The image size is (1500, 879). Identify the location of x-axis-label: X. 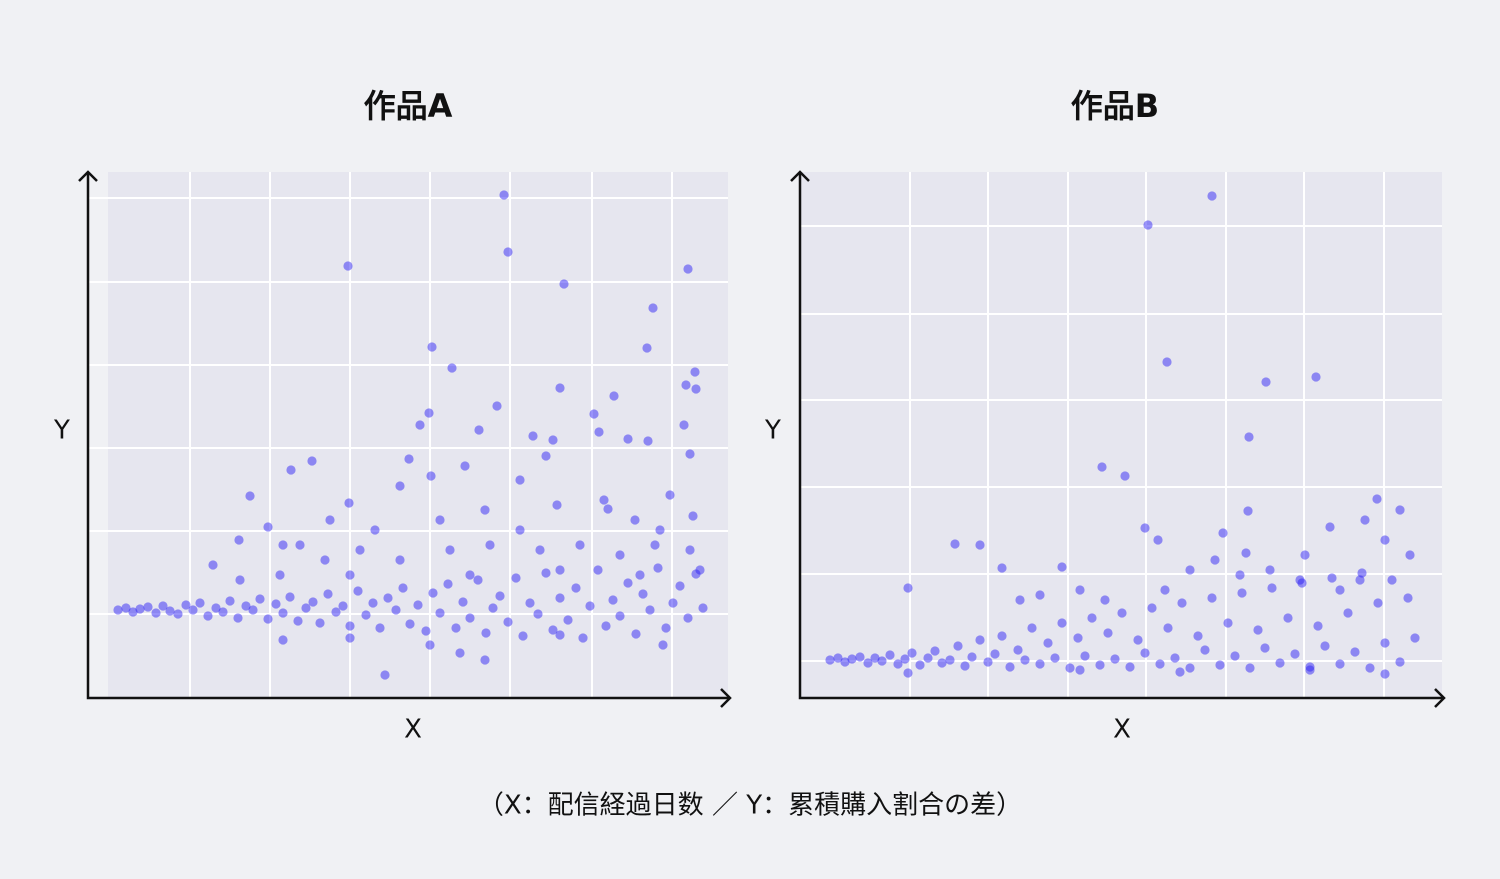
(1122, 730).